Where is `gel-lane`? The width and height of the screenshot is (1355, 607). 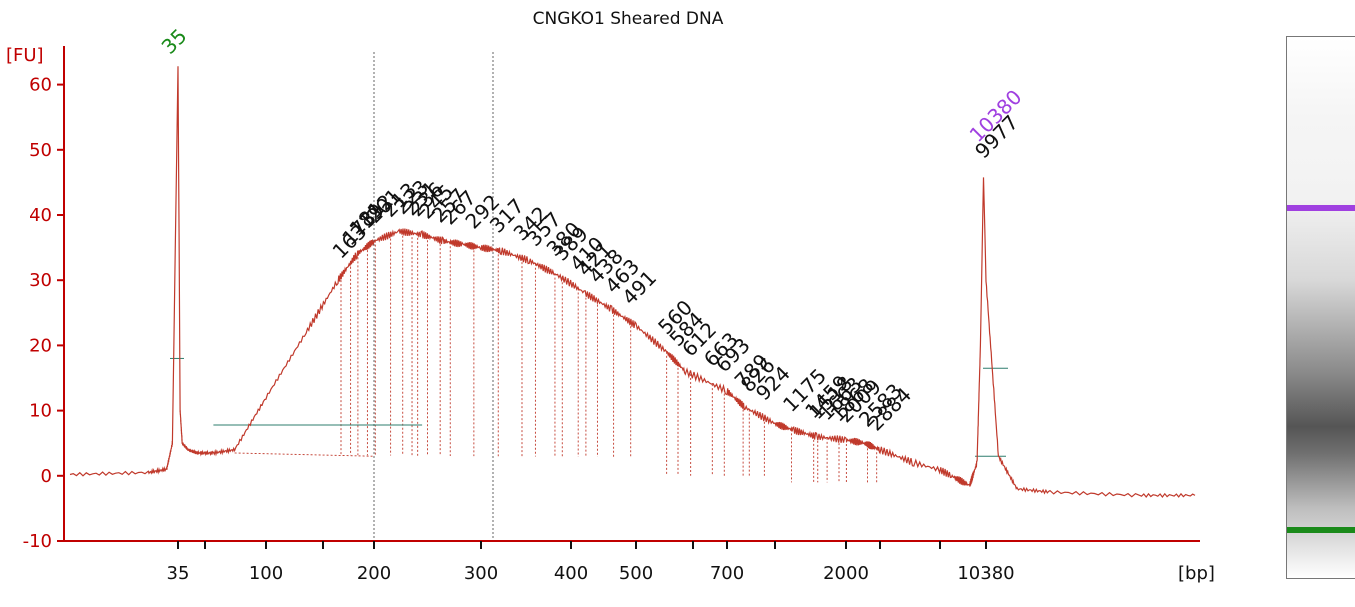
gel-lane is located at coordinates (1321, 307).